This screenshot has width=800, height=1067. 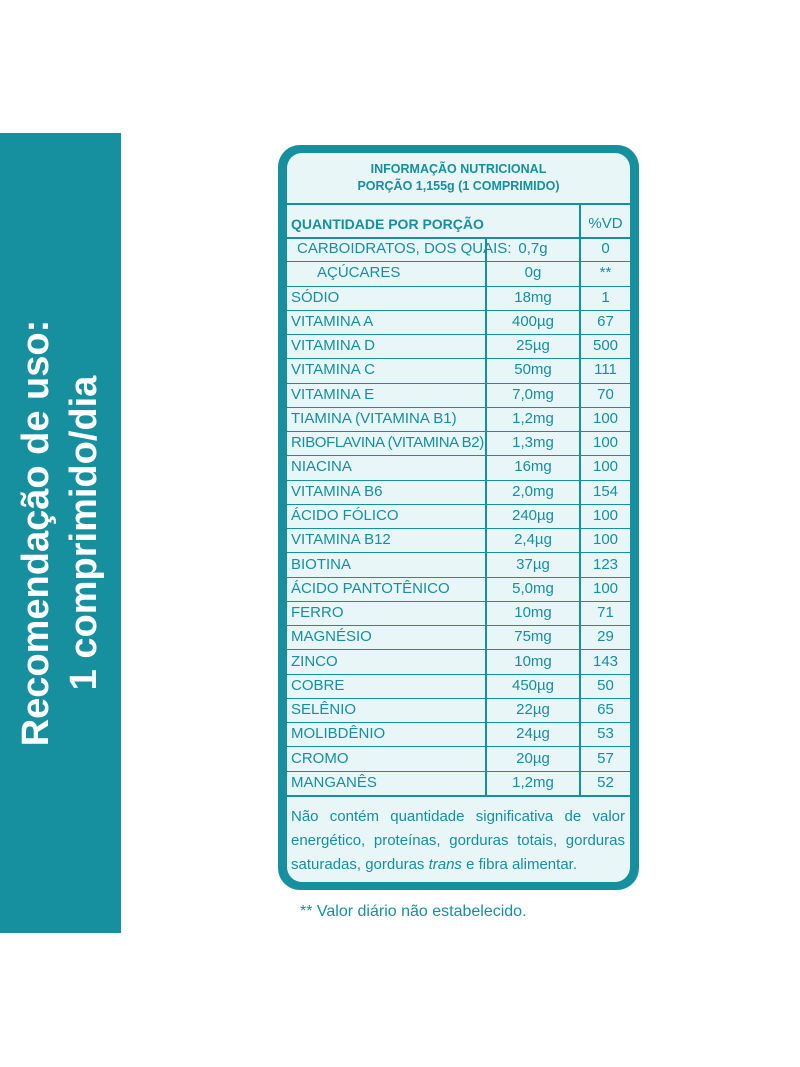 I want to click on nutrient-name: BIOTINA, so click(x=321, y=564).